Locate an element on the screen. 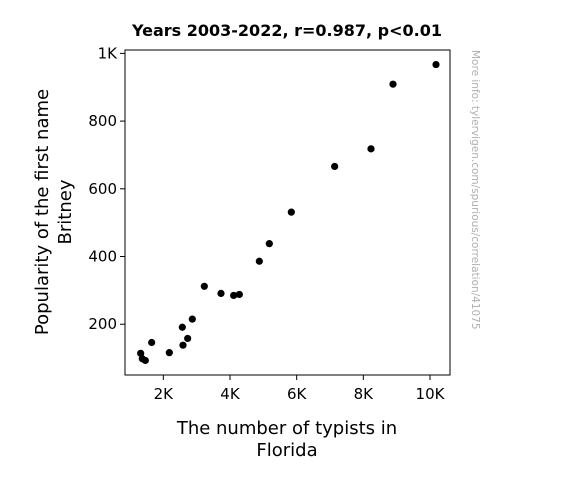  x-axis: 2K 4K 6K 8K 10K is located at coordinates (300, 389).